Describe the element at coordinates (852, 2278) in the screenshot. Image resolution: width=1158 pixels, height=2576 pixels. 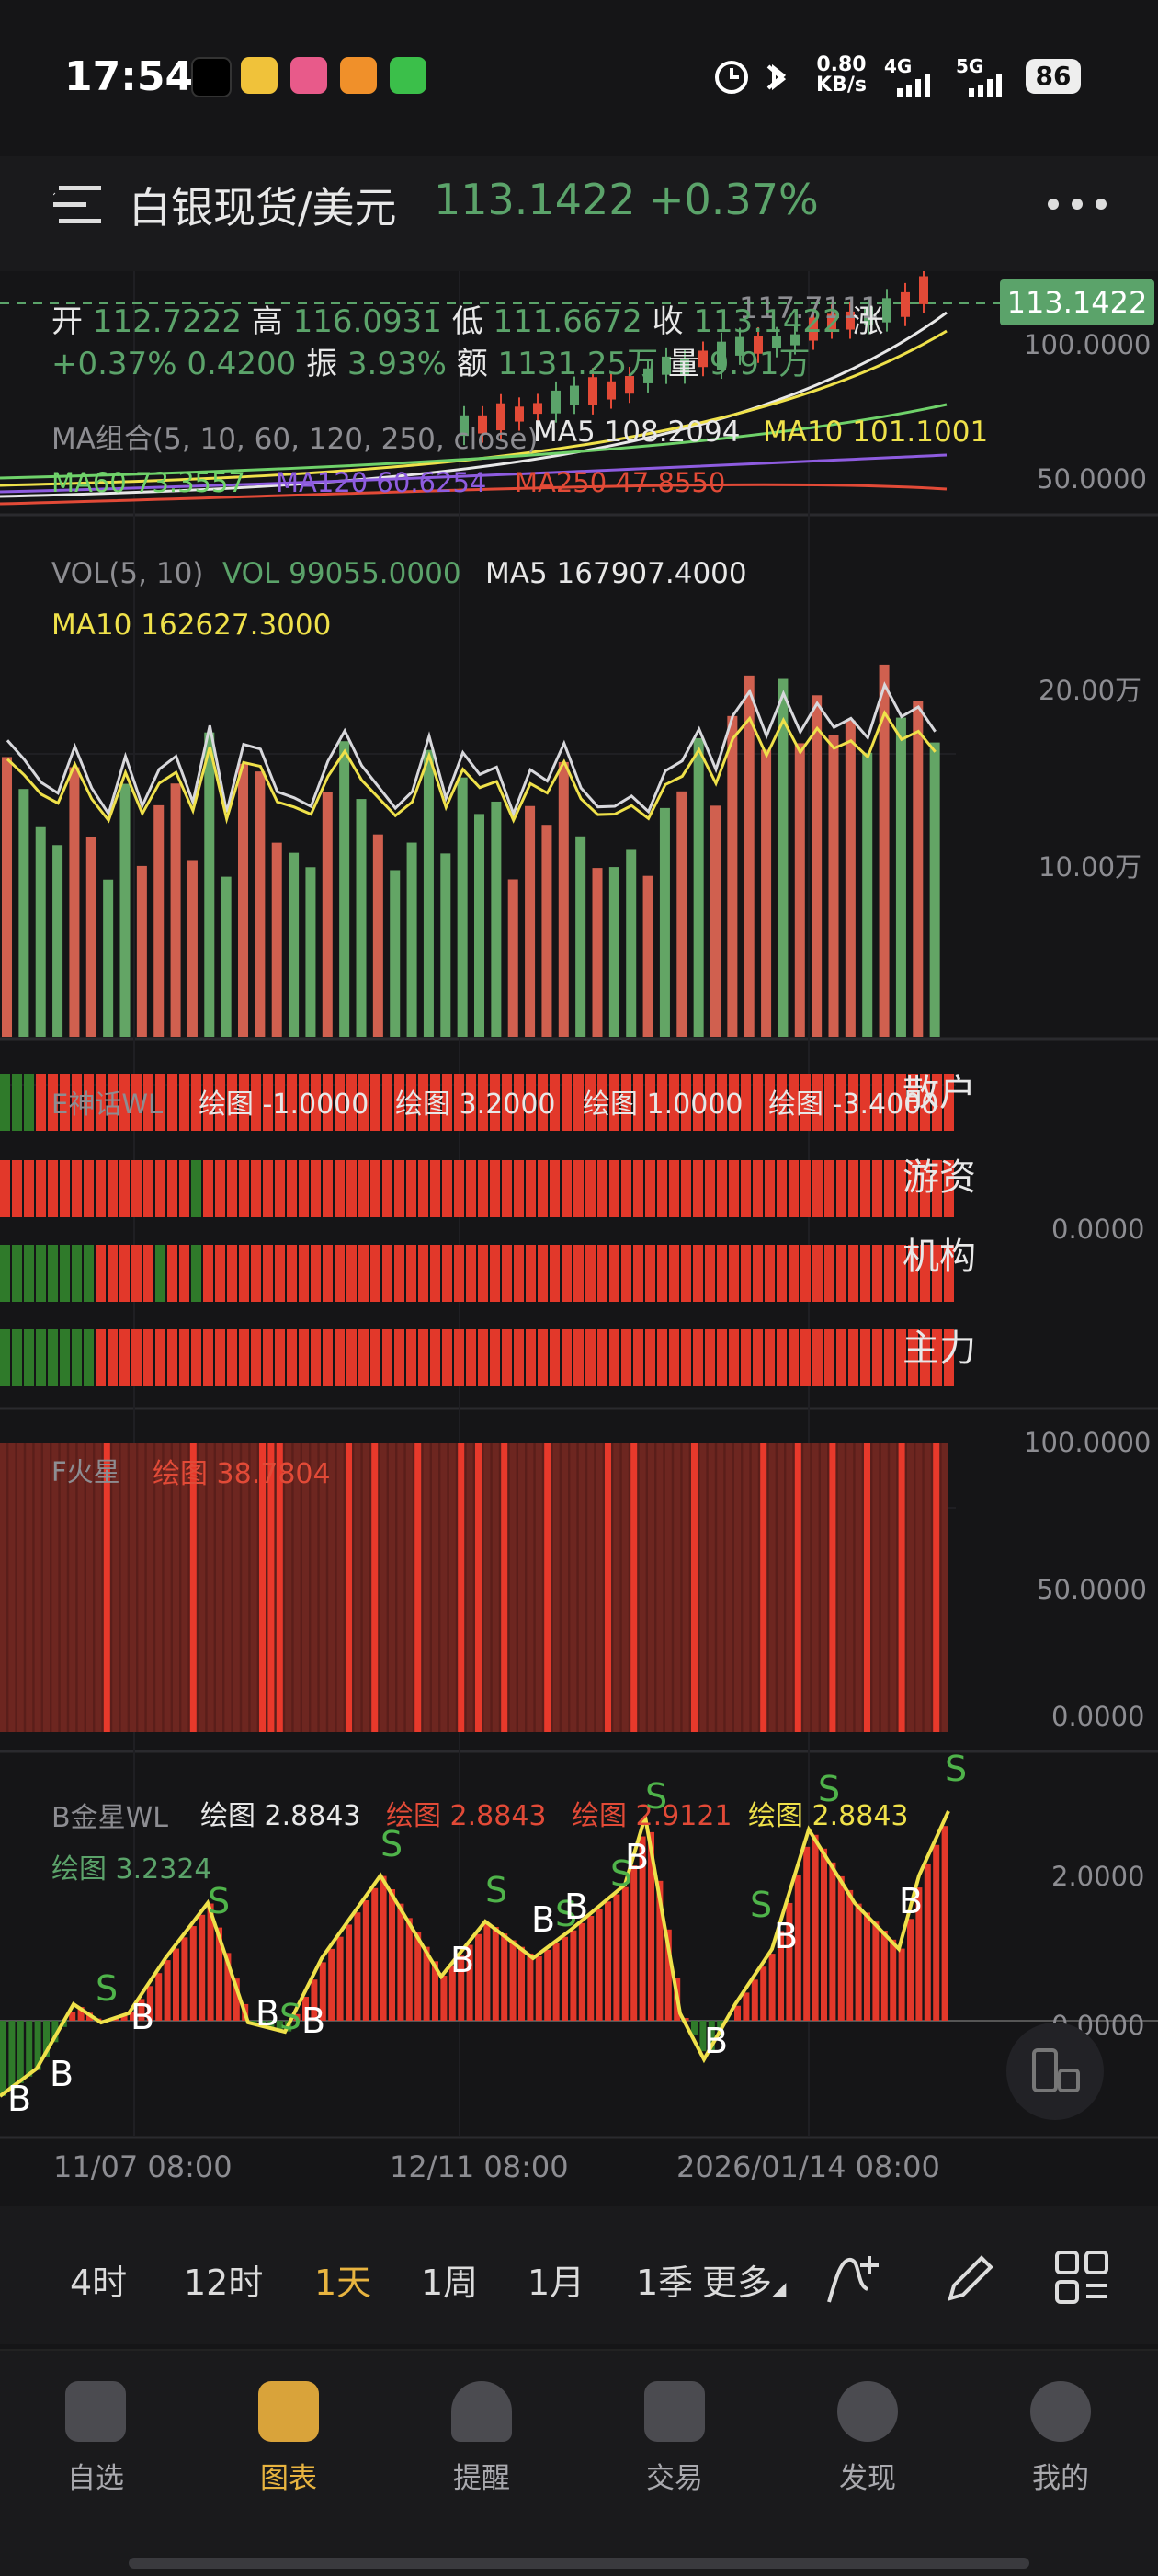
I see `draw-line-icon` at that location.